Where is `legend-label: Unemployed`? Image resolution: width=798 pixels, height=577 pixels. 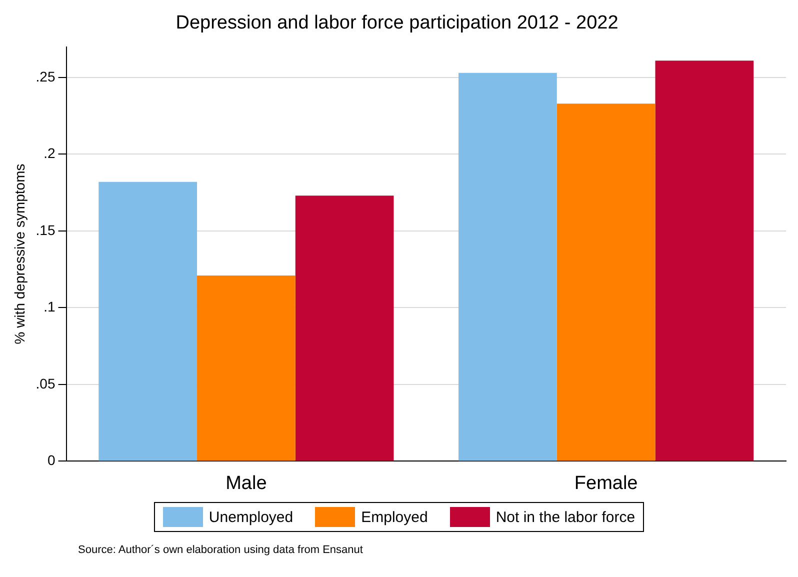
legend-label: Unemployed is located at coordinates (251, 517).